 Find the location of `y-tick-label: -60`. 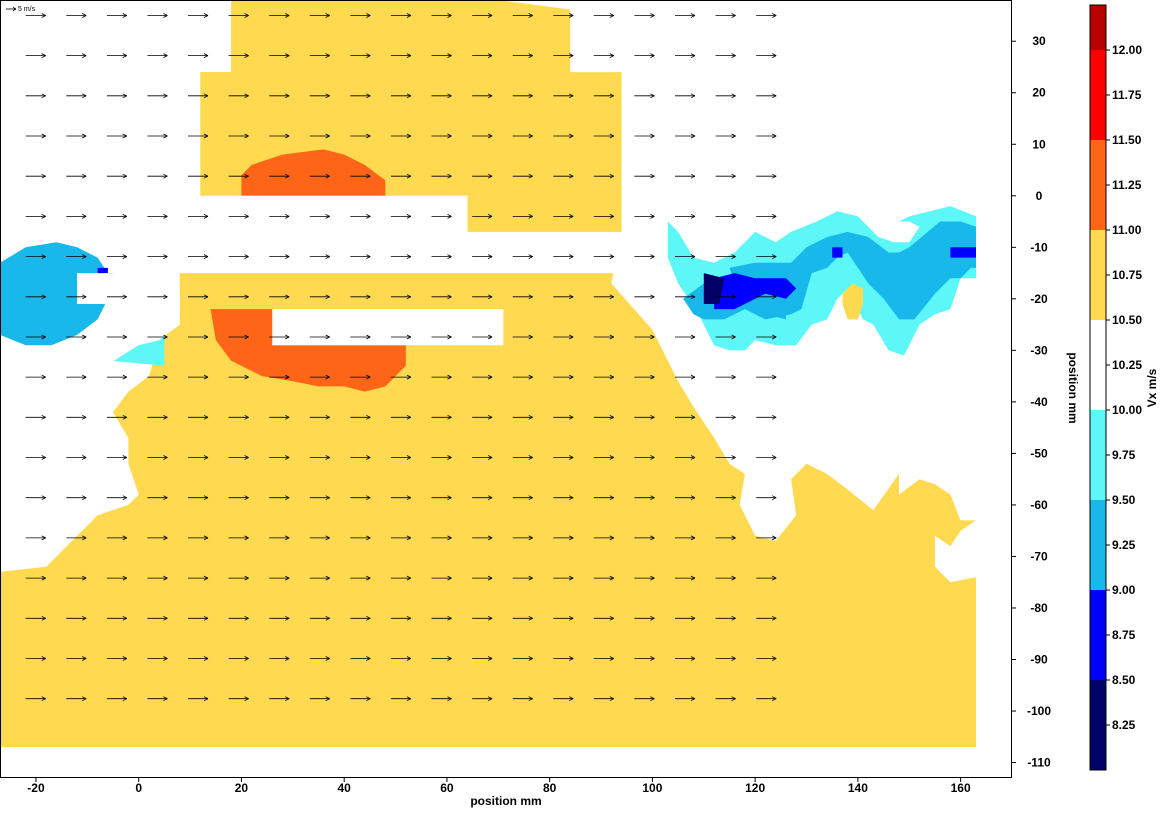

y-tick-label: -60 is located at coordinates (1039, 505).